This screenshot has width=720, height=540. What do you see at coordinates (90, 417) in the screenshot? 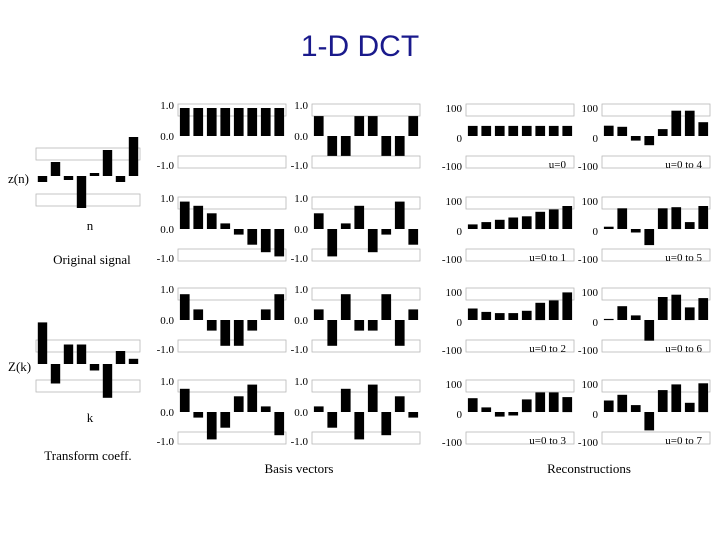
I see `coeff-xlabel: k` at bounding box center [90, 417].